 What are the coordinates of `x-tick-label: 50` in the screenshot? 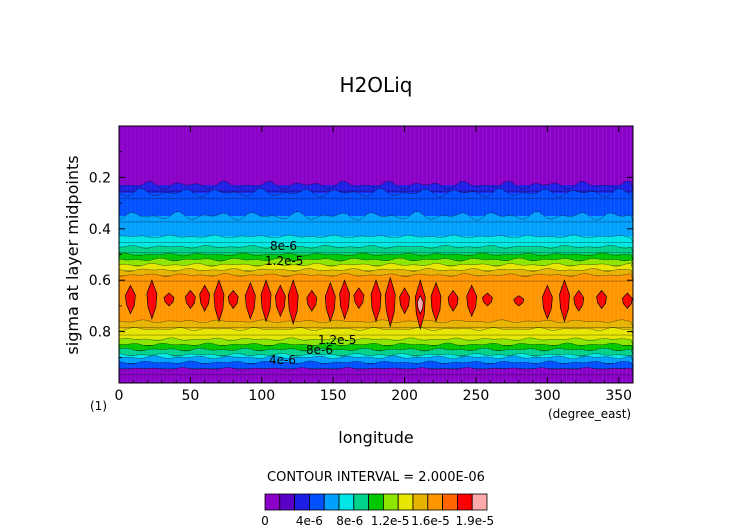 It's located at (190, 396).